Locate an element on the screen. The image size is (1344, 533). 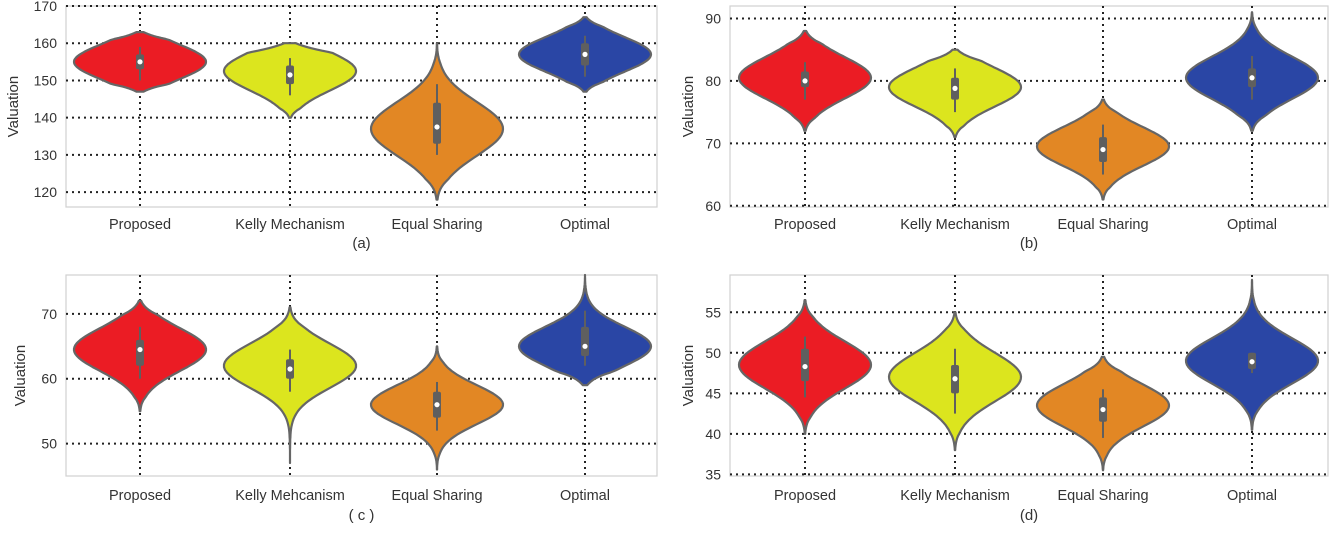
y-tick-label: 80 is located at coordinates (713, 81).